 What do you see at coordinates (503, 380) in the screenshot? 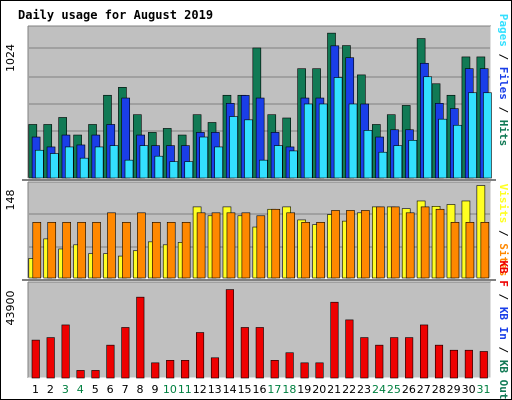
I see `side-label-part: KB Out` at bounding box center [503, 380].